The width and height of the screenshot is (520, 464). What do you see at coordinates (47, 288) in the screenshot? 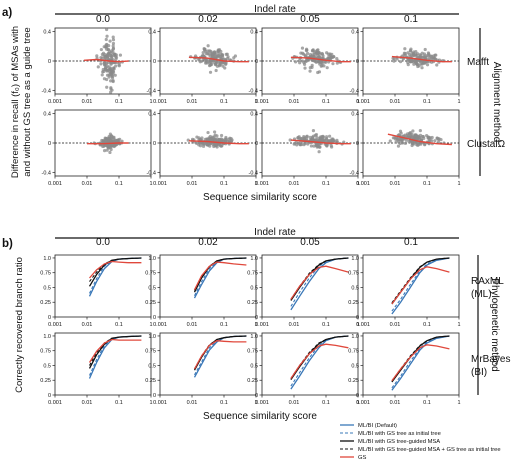
I see `y-tick-label: 0.5` at bounding box center [47, 288].